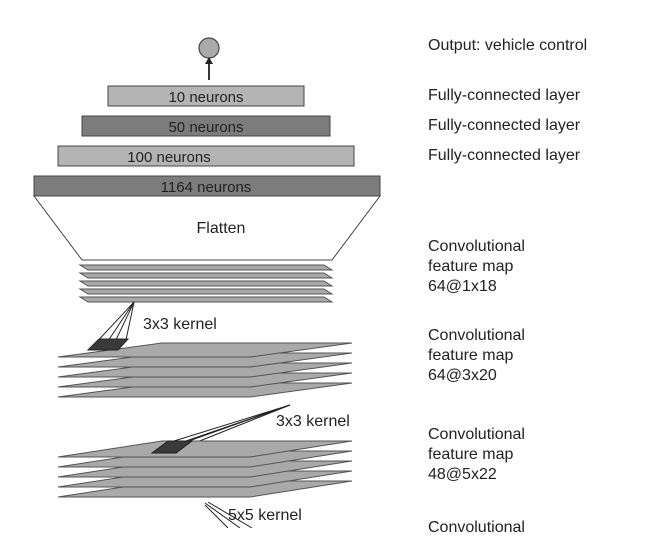 This screenshot has height=538, width=654. I want to click on kernel-label-2: 3x3 kernel, so click(313, 421).